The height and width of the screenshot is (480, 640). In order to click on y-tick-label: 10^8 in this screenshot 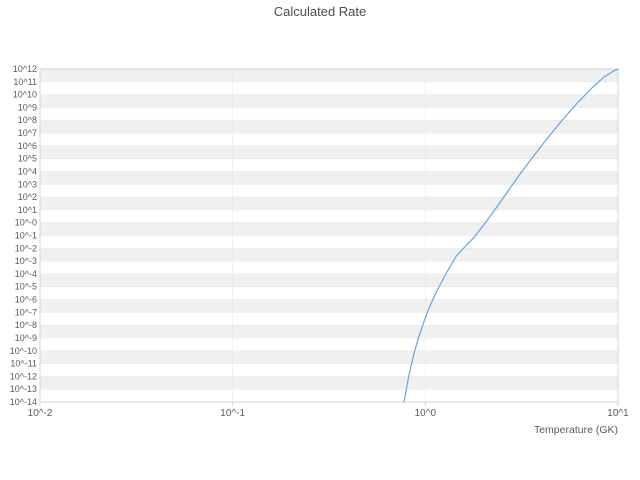, I will do `click(27, 120)`.